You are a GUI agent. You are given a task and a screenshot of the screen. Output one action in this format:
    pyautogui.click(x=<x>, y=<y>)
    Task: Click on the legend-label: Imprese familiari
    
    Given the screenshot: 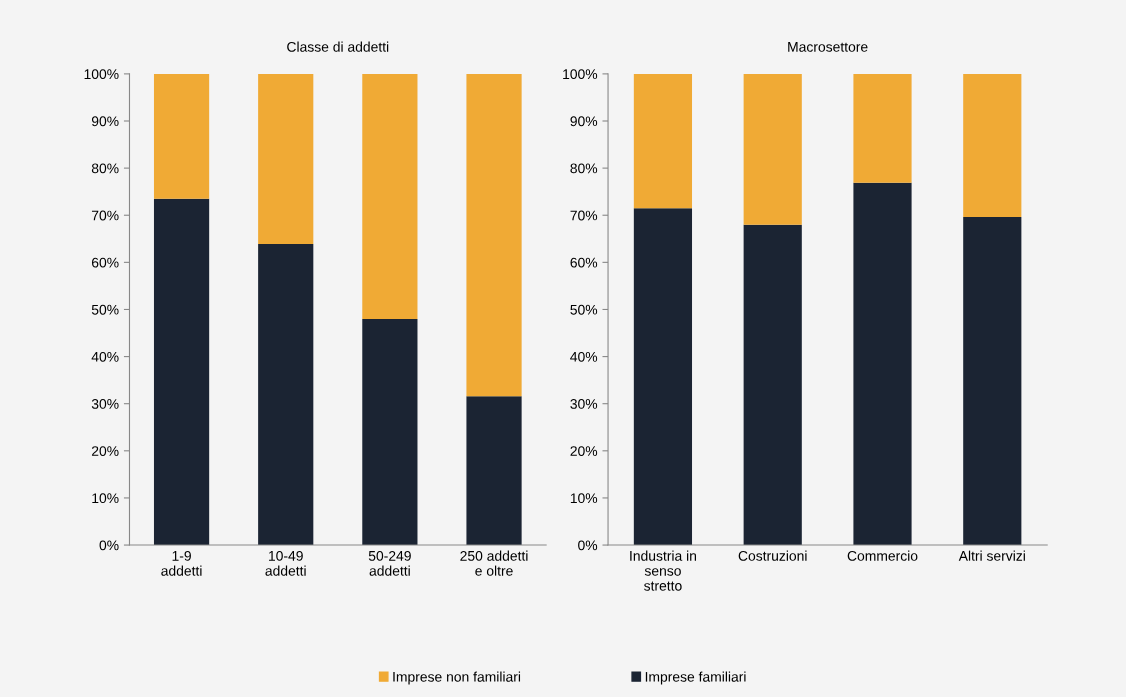 What is the action you would take?
    pyautogui.click(x=695, y=678)
    